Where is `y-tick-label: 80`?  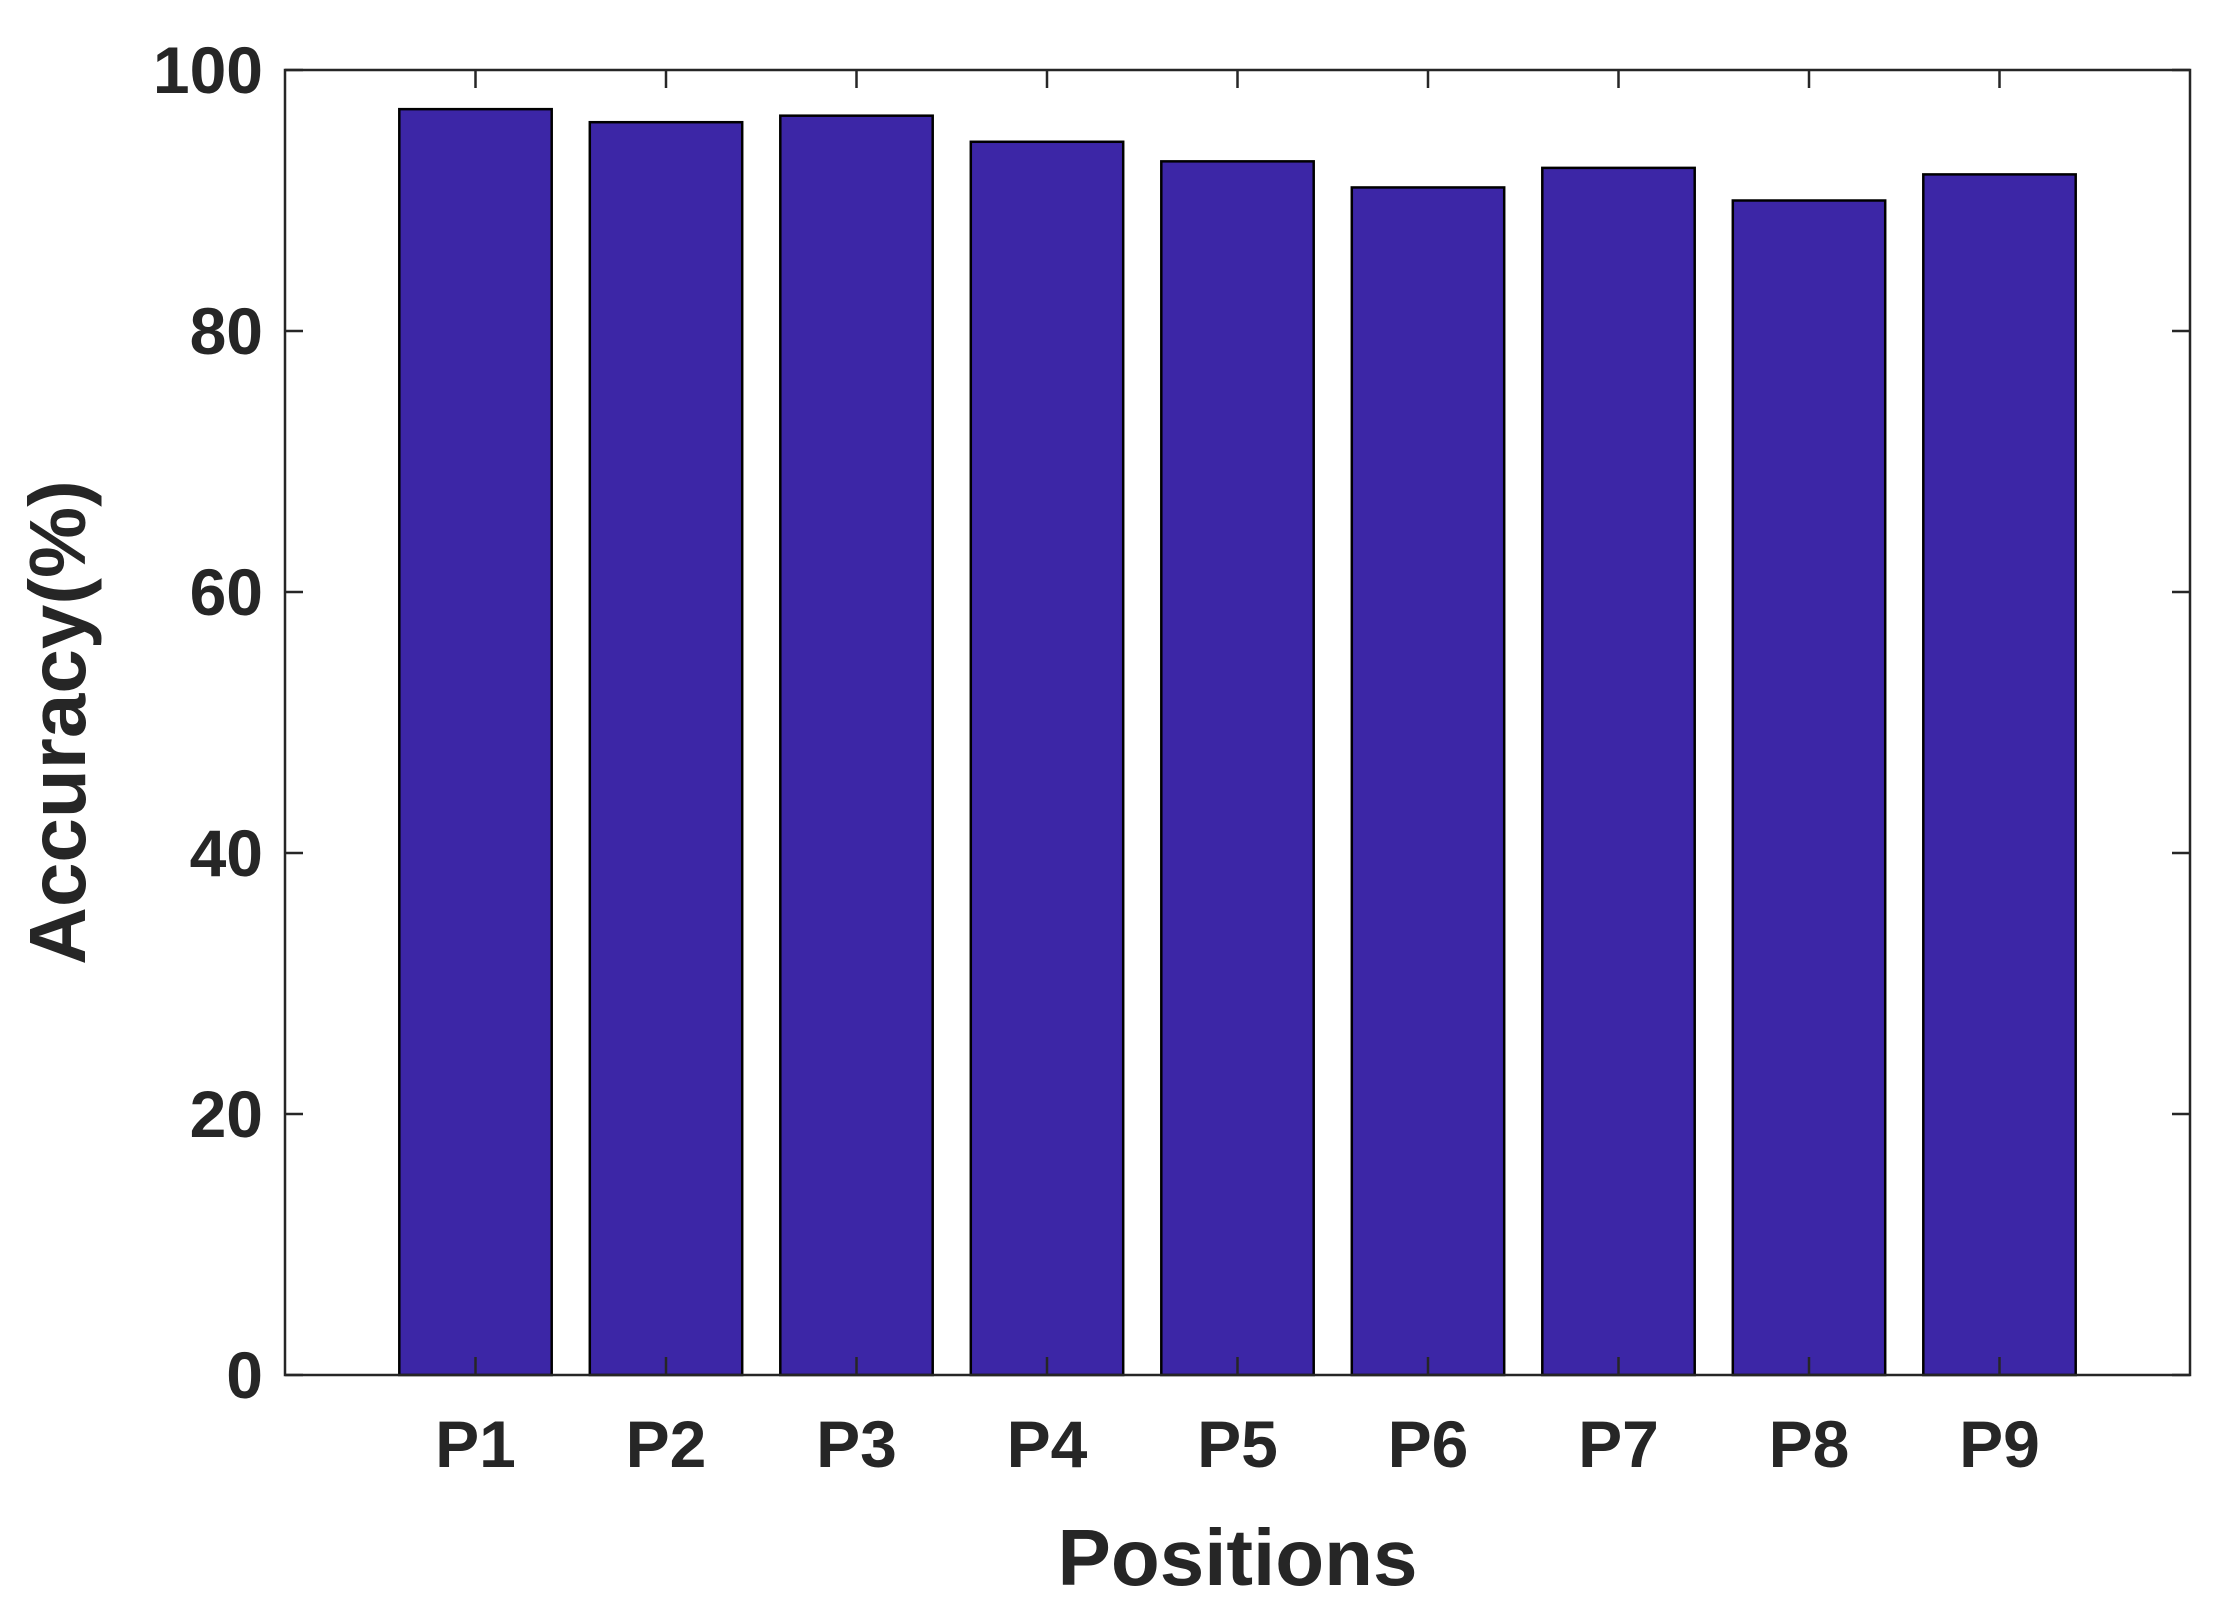
y-tick-label: 80 is located at coordinates (226, 331).